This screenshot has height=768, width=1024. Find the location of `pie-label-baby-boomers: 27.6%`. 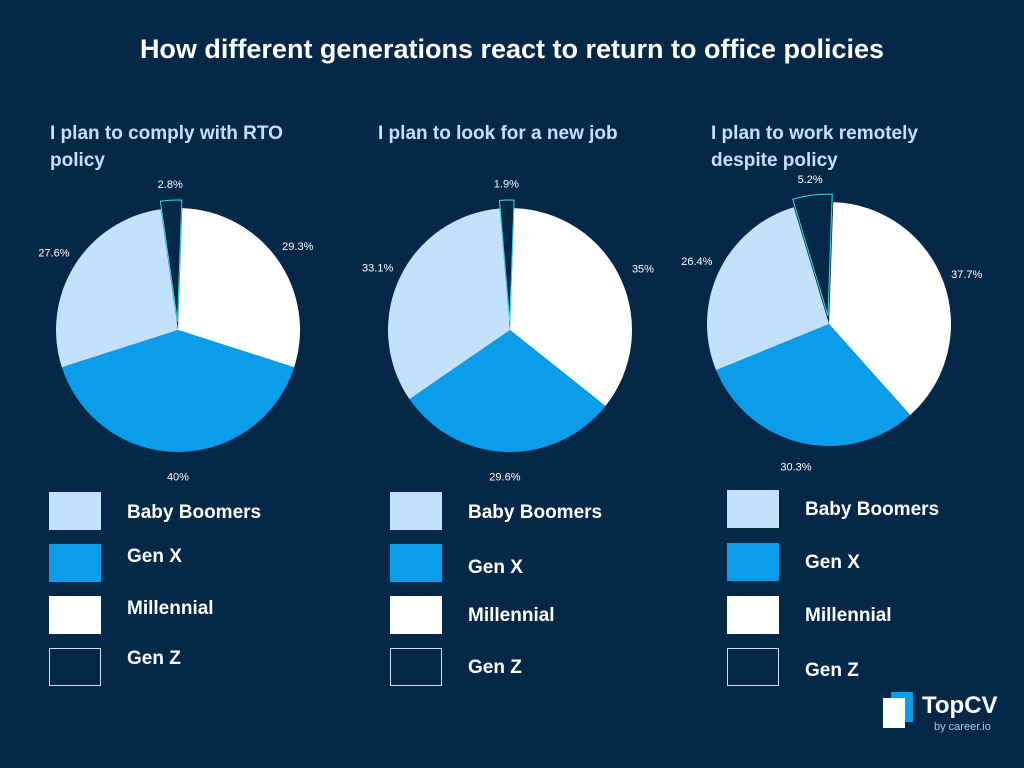

pie-label-baby-boomers: 27.6% is located at coordinates (53, 253).